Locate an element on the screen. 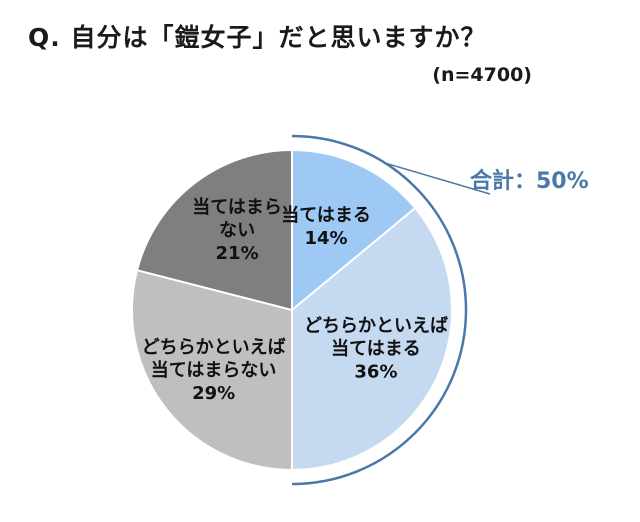 This screenshot has width=640, height=522. chart-title: Q. 自分は「鎧女子」だと思いますか？ is located at coordinates (257, 37).